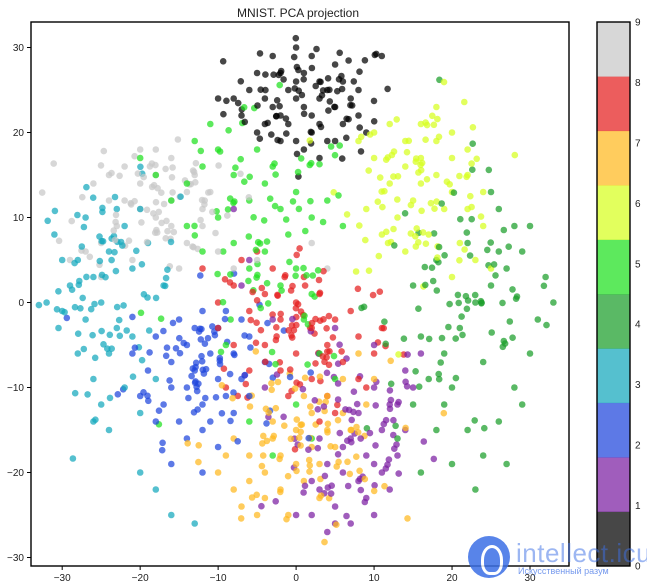 The width and height of the screenshot is (647, 588). Describe the element at coordinates (15, 473) in the screenshot. I see `y-tick-label: −20` at that location.